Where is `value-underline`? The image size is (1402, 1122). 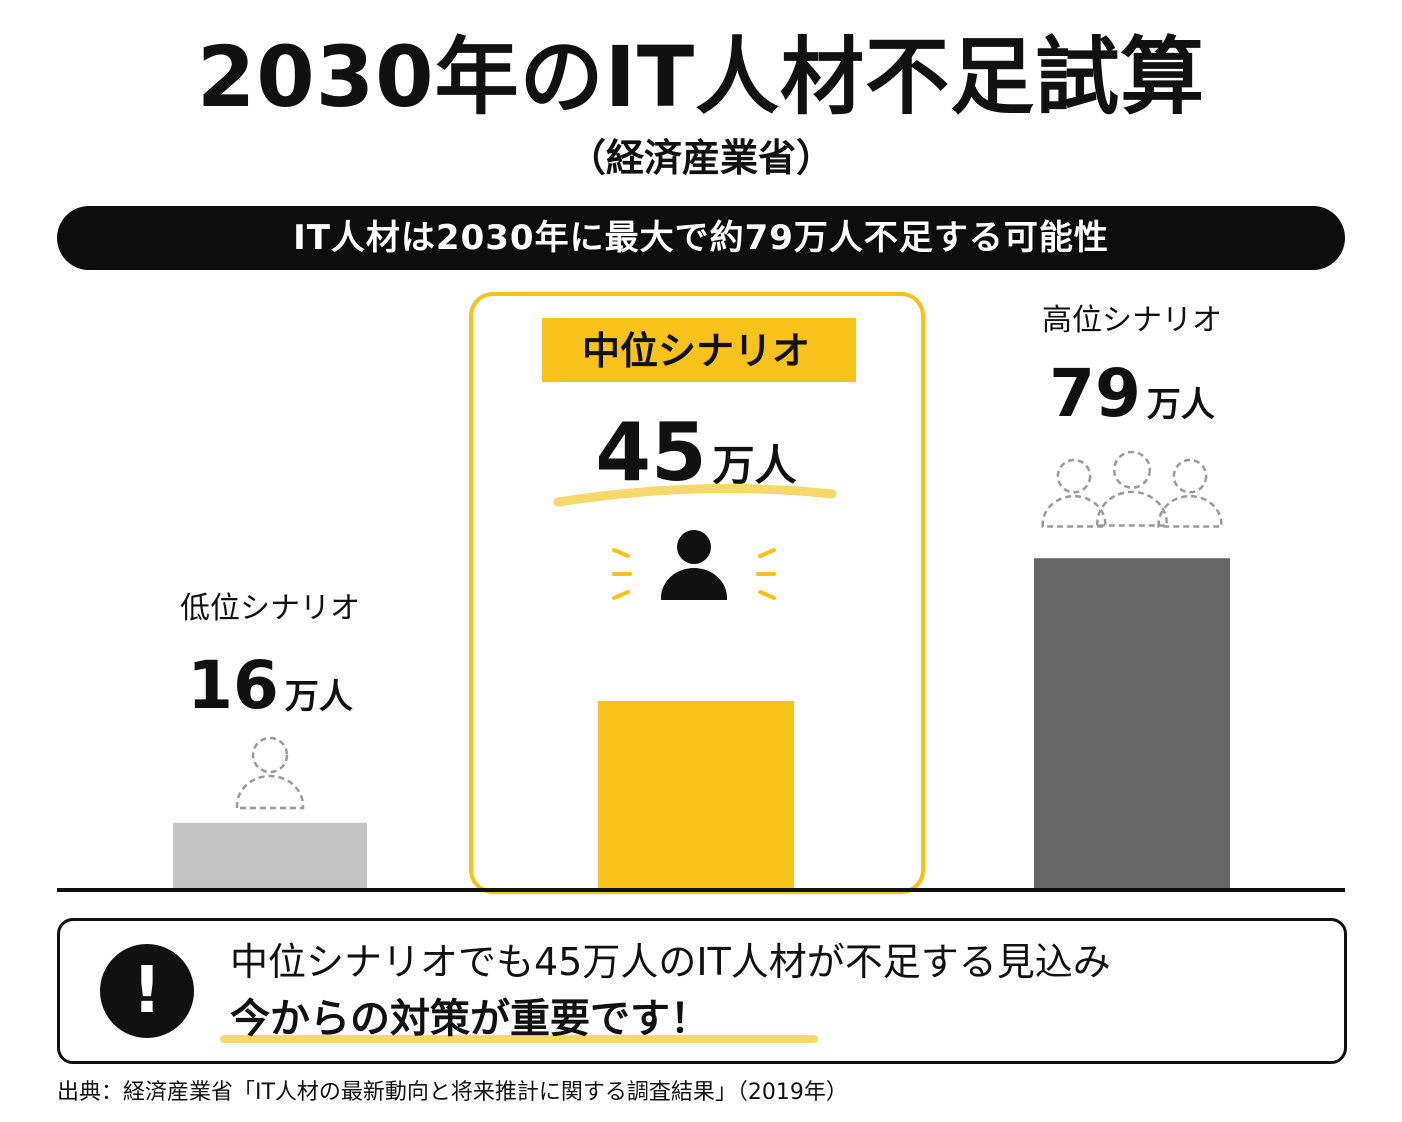
value-underline is located at coordinates (695, 495).